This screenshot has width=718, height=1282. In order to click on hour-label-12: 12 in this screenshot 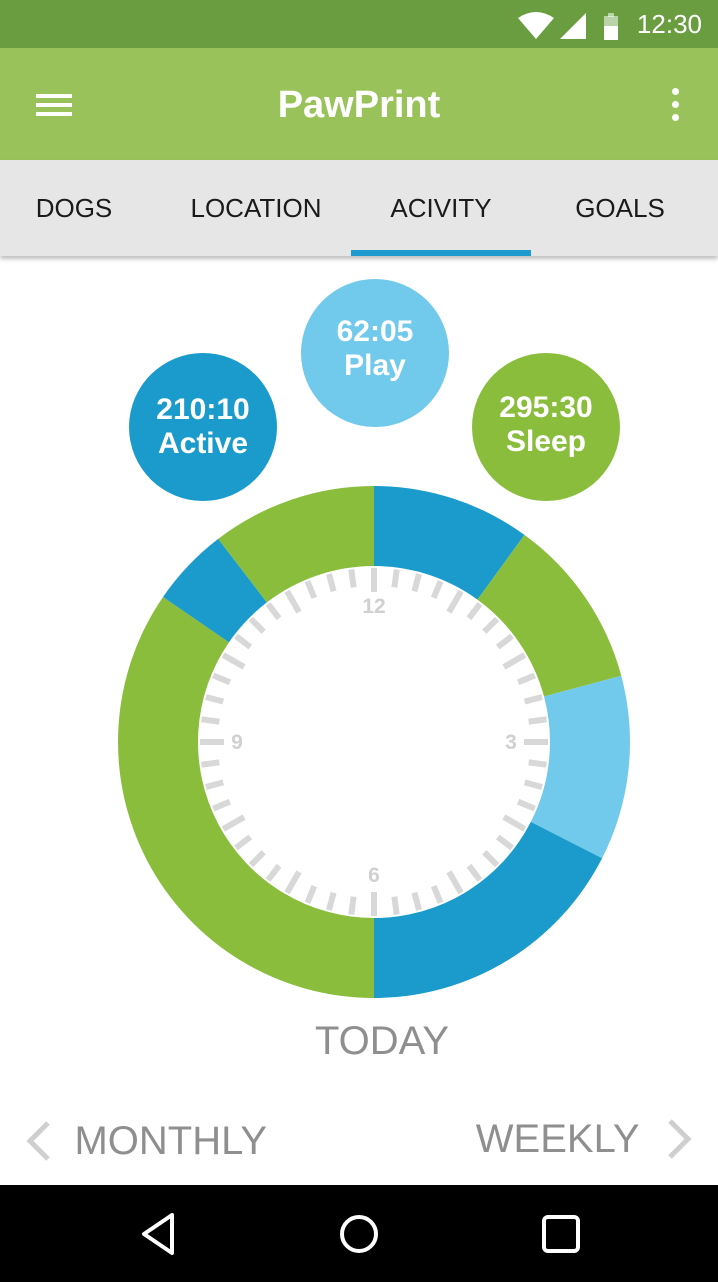, I will do `click(373, 606)`.